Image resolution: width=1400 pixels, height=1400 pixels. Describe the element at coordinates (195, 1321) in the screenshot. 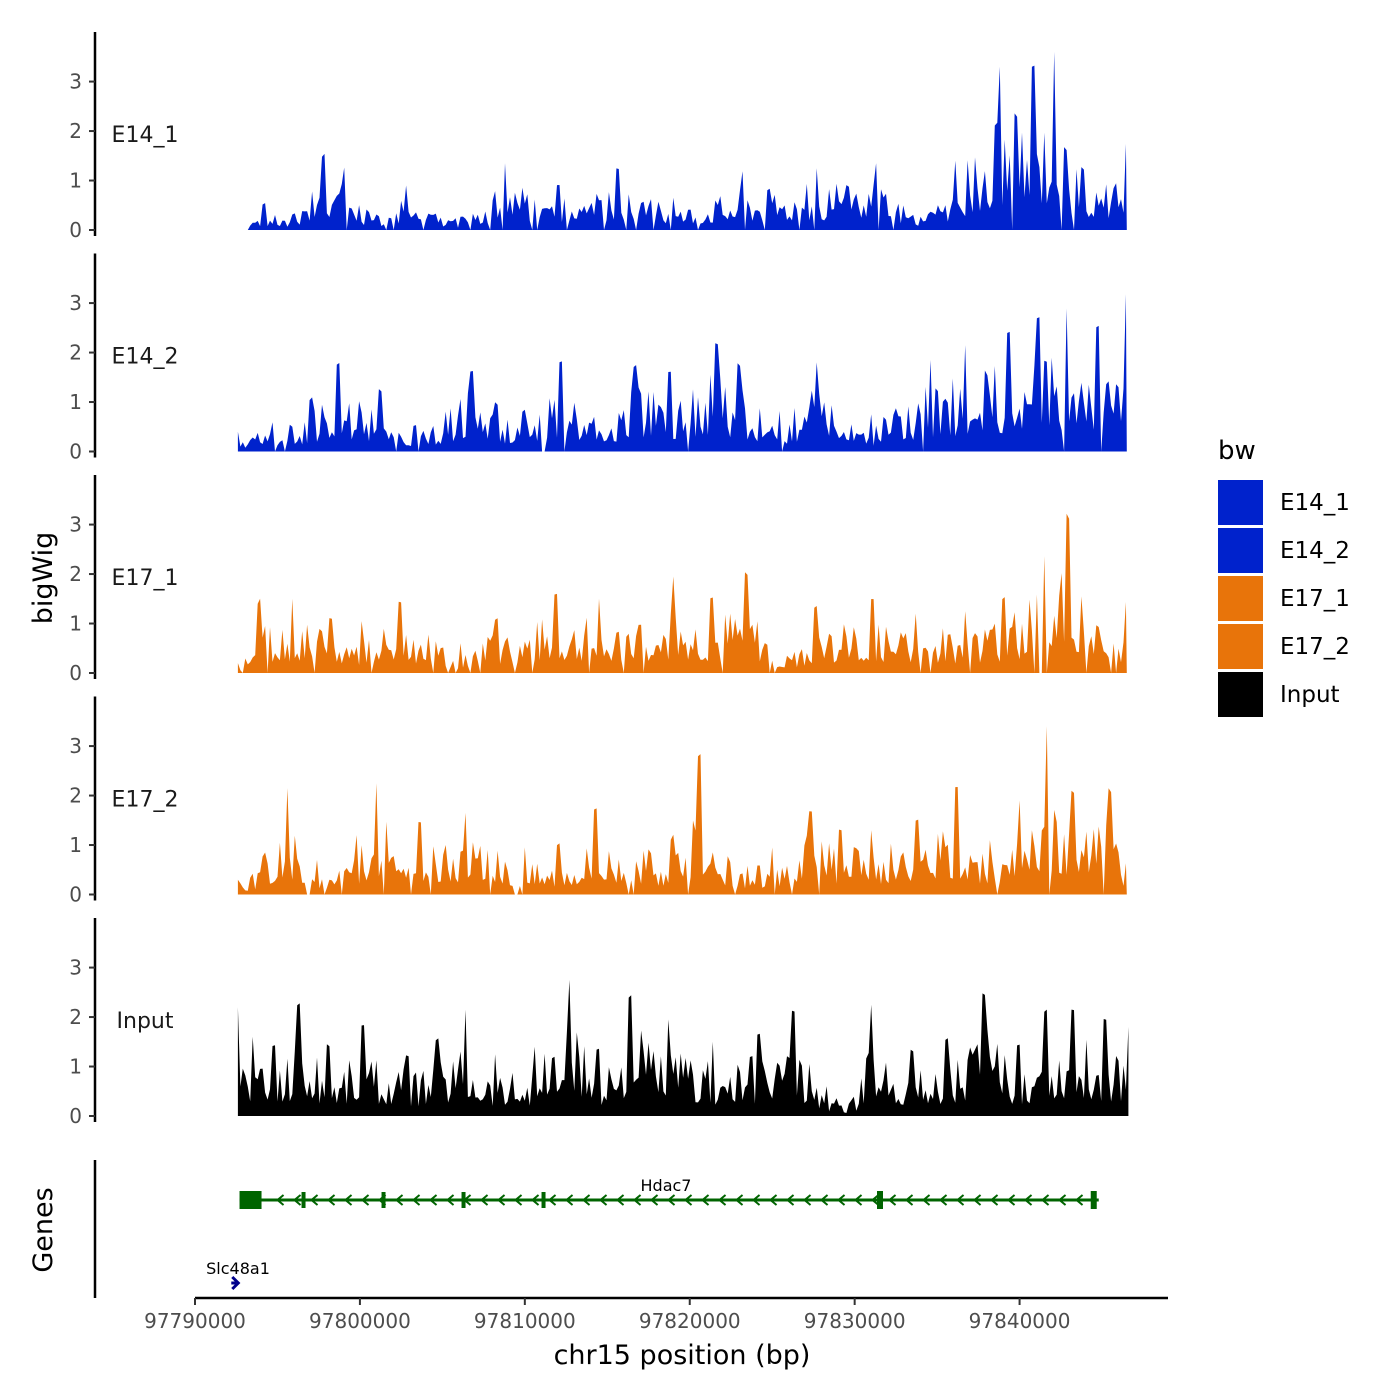

I see `x-tick-label: 97790000` at that location.